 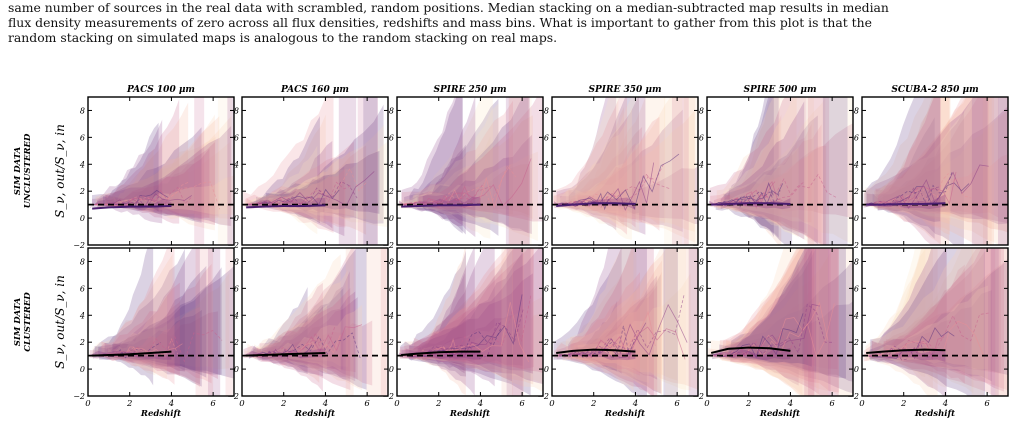 What do you see at coordinates (862, 404) in the screenshot?
I see `x-tick-label: 0` at bounding box center [862, 404].